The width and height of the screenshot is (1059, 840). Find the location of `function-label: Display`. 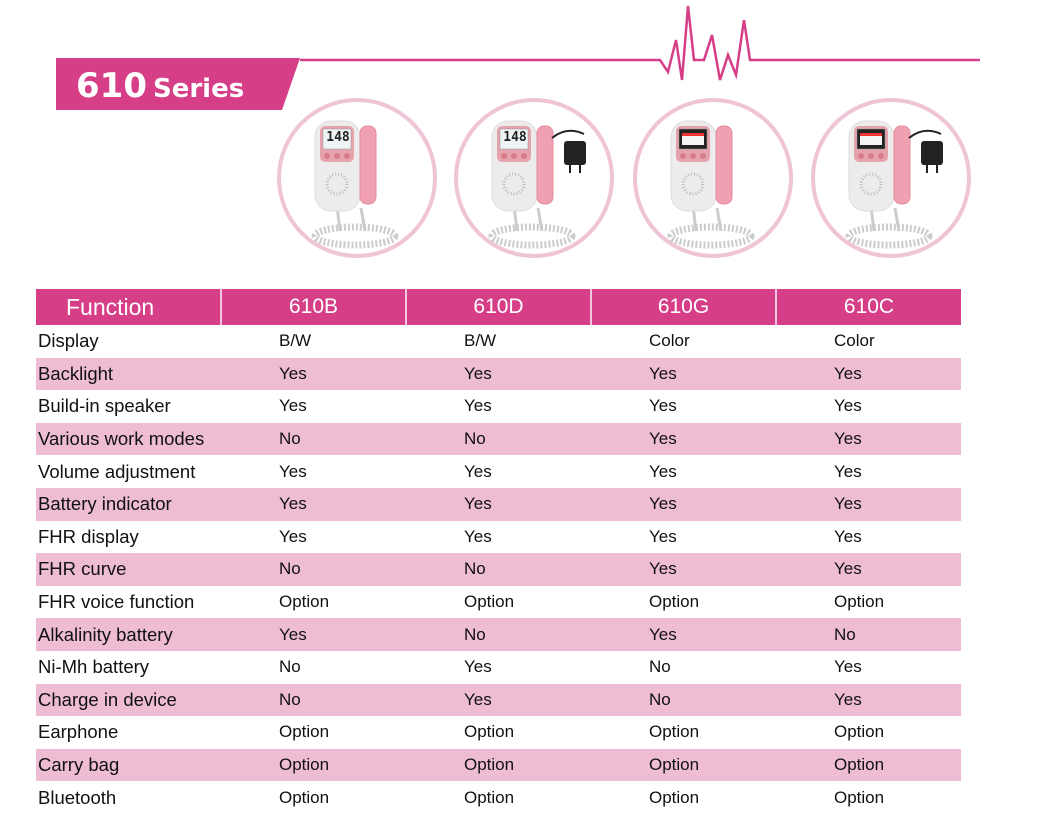

function-label: Display is located at coordinates (68, 341).